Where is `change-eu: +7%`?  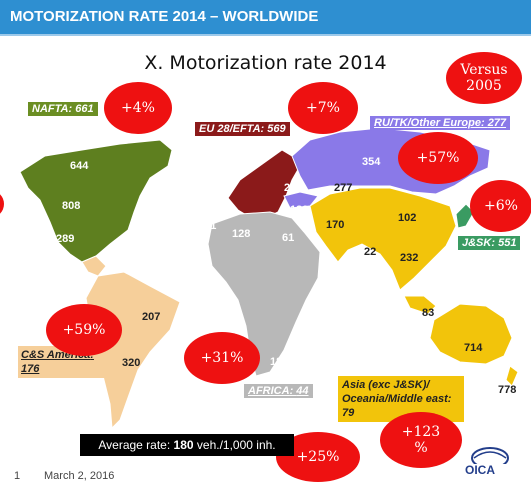 change-eu: +7% is located at coordinates (323, 108).